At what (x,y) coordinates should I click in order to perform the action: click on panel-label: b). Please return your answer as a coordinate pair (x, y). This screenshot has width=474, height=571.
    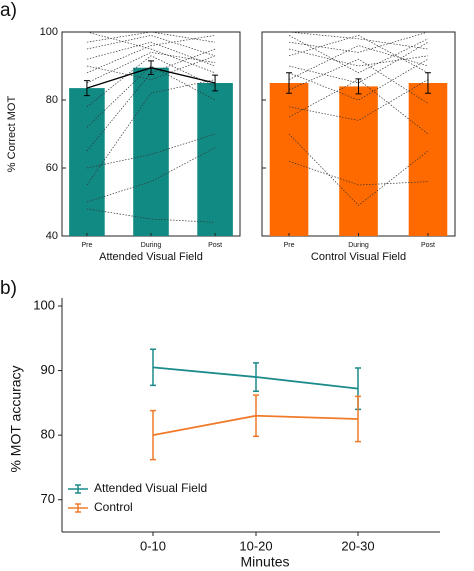
    Looking at the image, I should click on (8, 288).